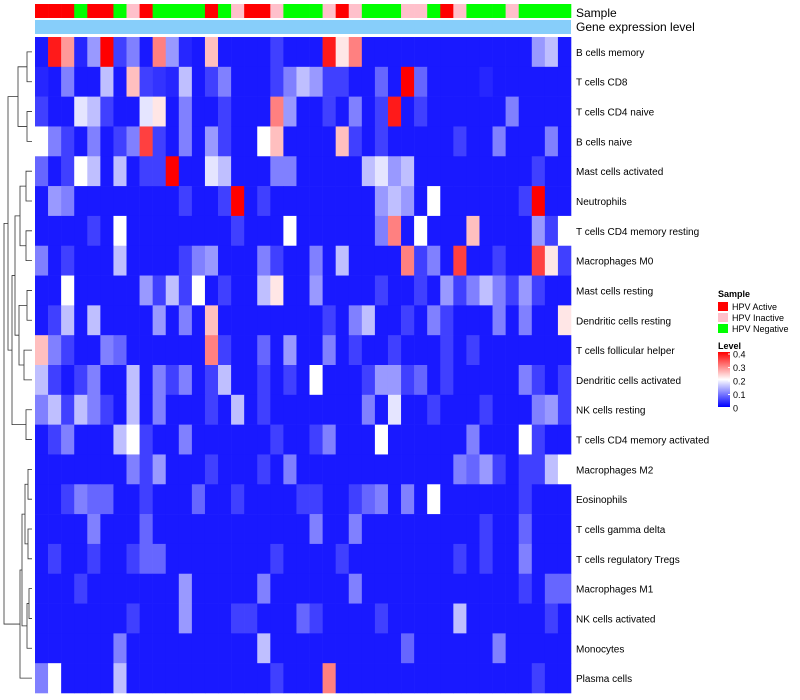  I want to click on sample-annotation-bar, so click(303, 11).